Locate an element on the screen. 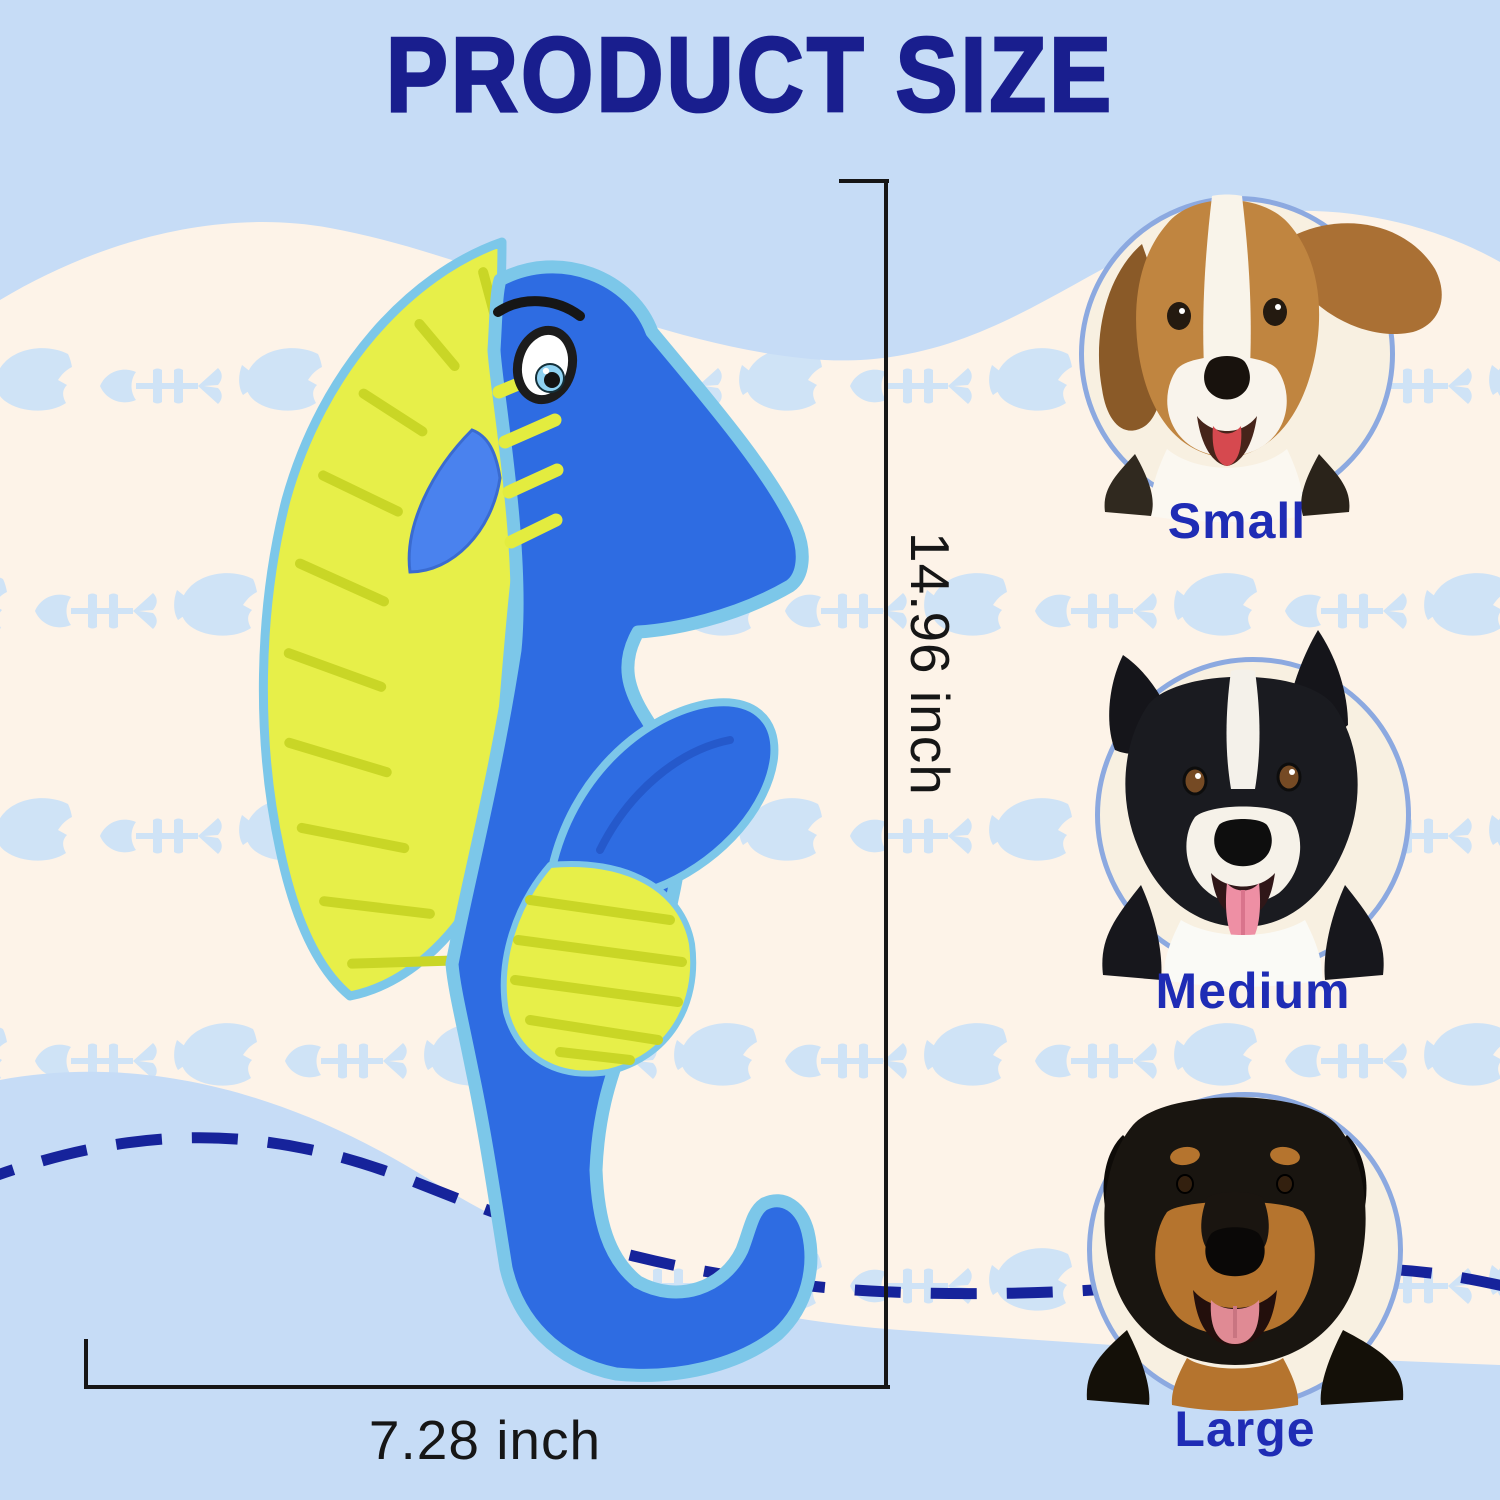  border-collie-dog-photo is located at coordinates (1243, 808).